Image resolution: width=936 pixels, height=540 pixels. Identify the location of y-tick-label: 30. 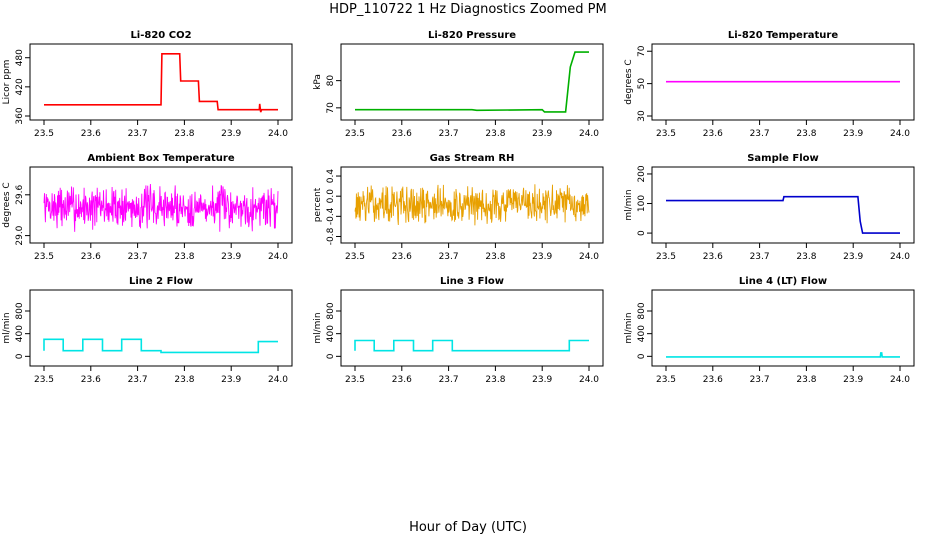
(642, 116).